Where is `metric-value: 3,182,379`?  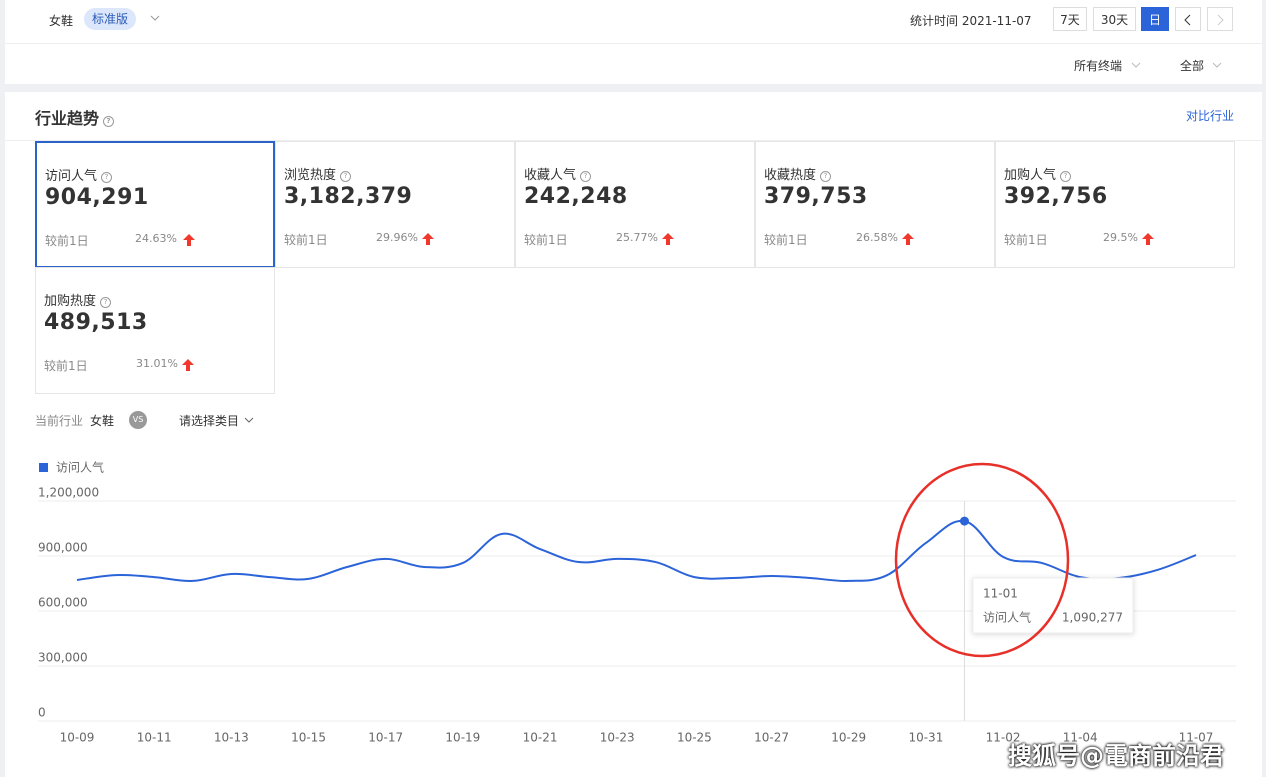
metric-value: 3,182,379 is located at coordinates (348, 196).